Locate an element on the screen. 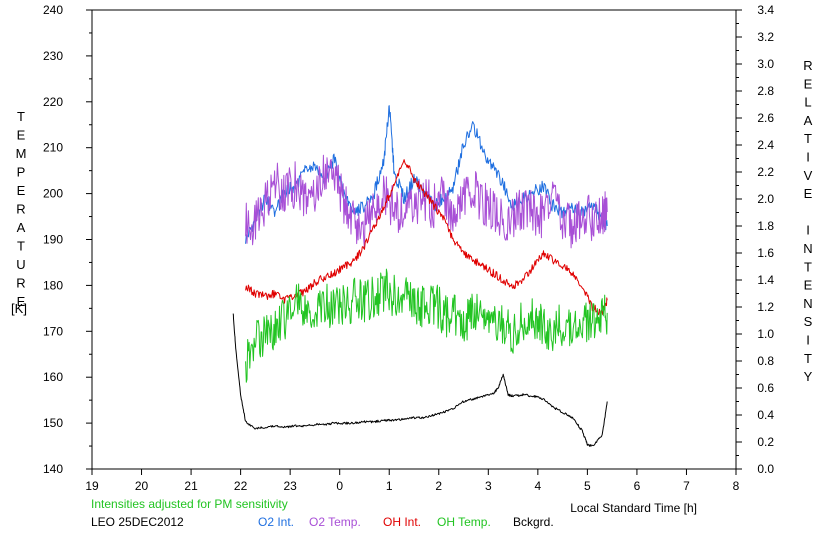  x-axis-title: Local Standard Time [h] is located at coordinates (633, 508).